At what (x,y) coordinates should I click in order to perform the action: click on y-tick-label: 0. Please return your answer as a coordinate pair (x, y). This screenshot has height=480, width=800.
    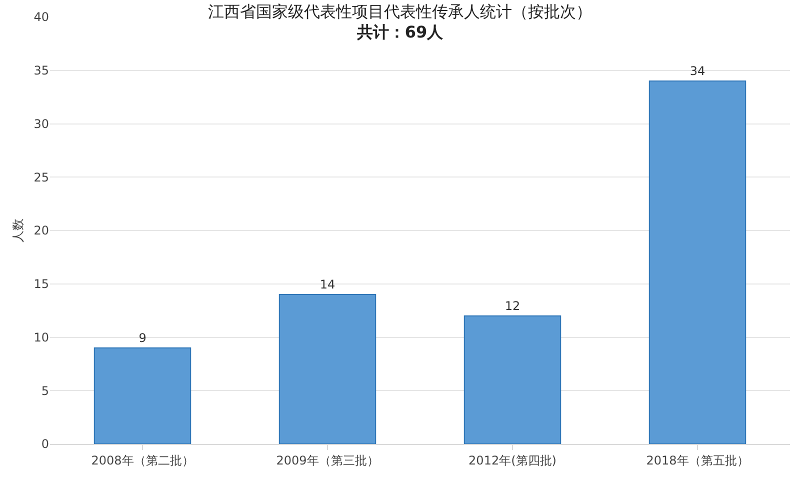
    Looking at the image, I should click on (45, 444).